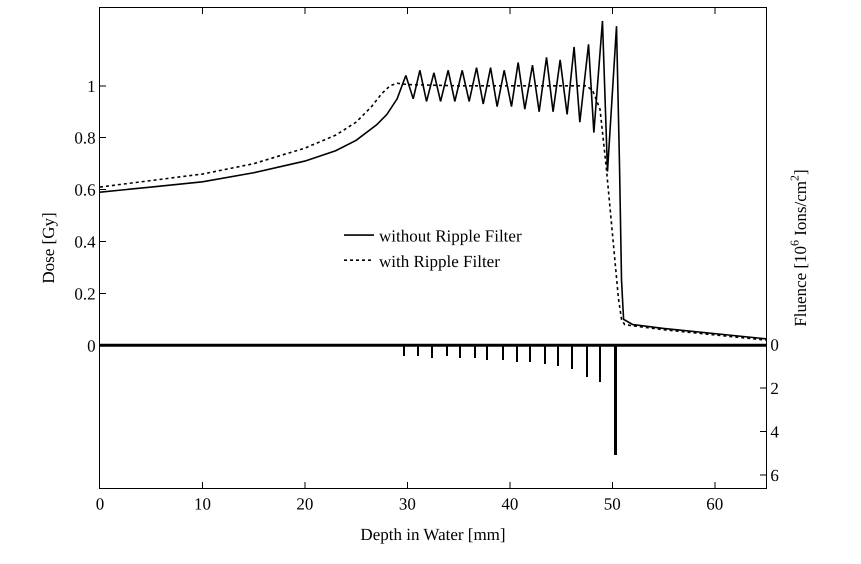 The image size is (861, 564). I want to click on y-axis-title: Dose [Gy], so click(48, 248).